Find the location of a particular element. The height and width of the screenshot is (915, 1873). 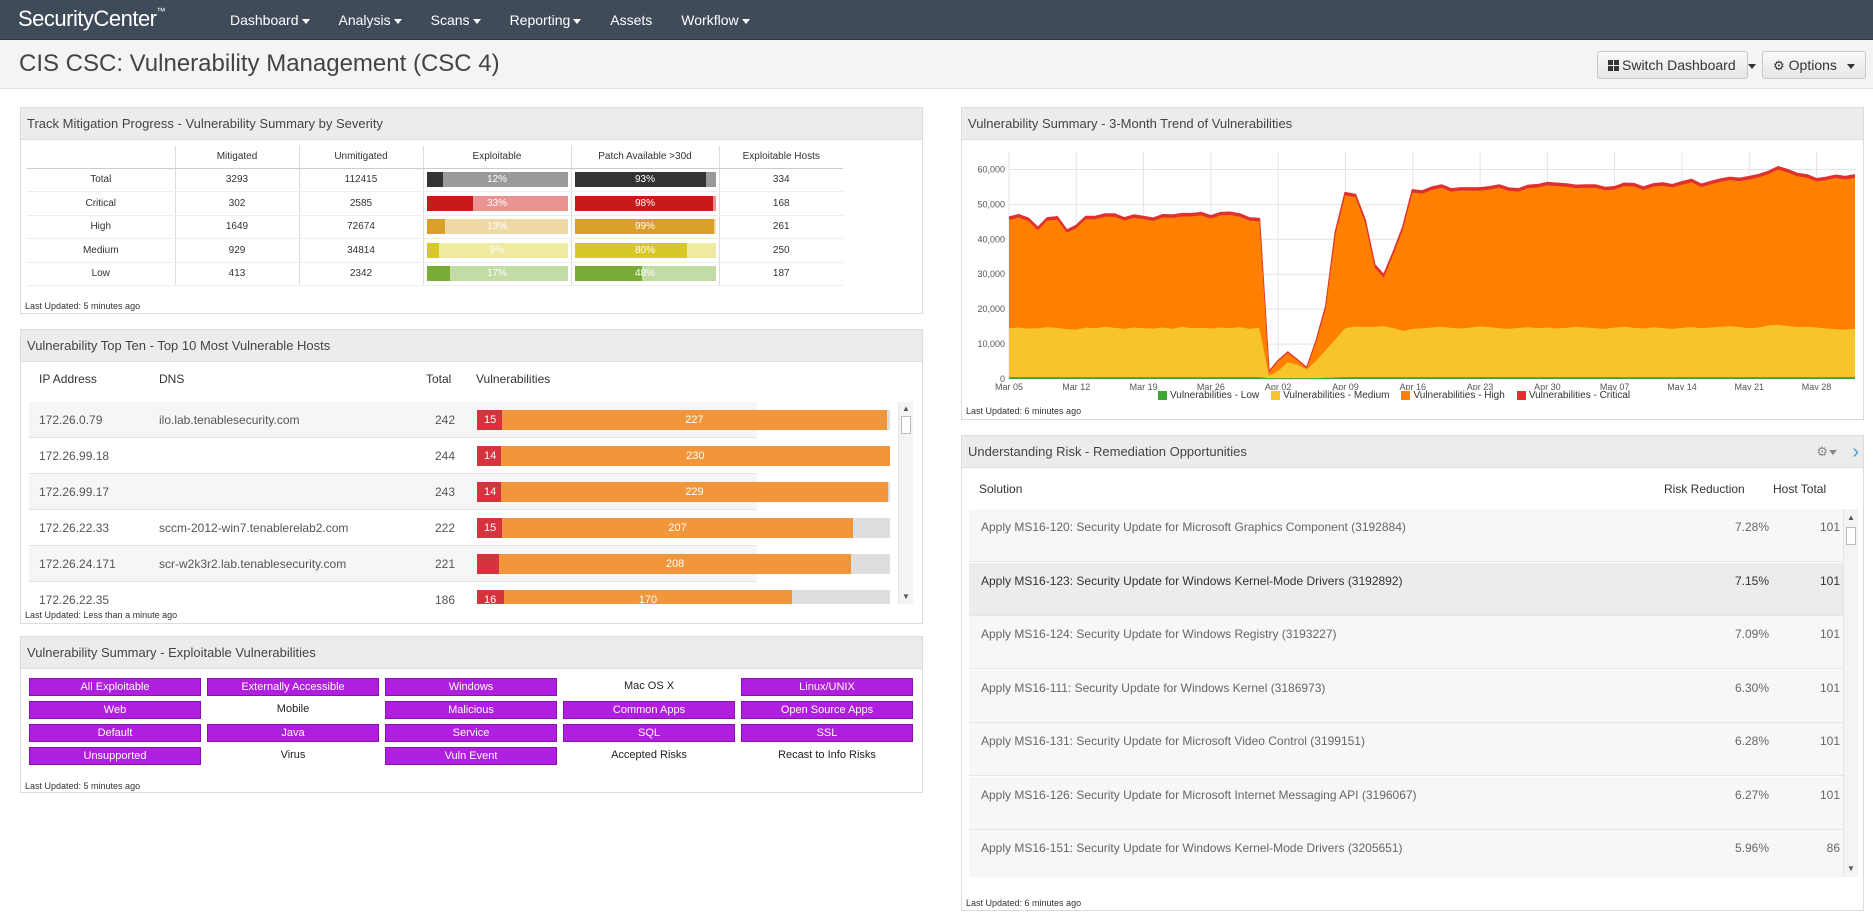

nav-item-reporting: Reporting is located at coordinates (552, 20).